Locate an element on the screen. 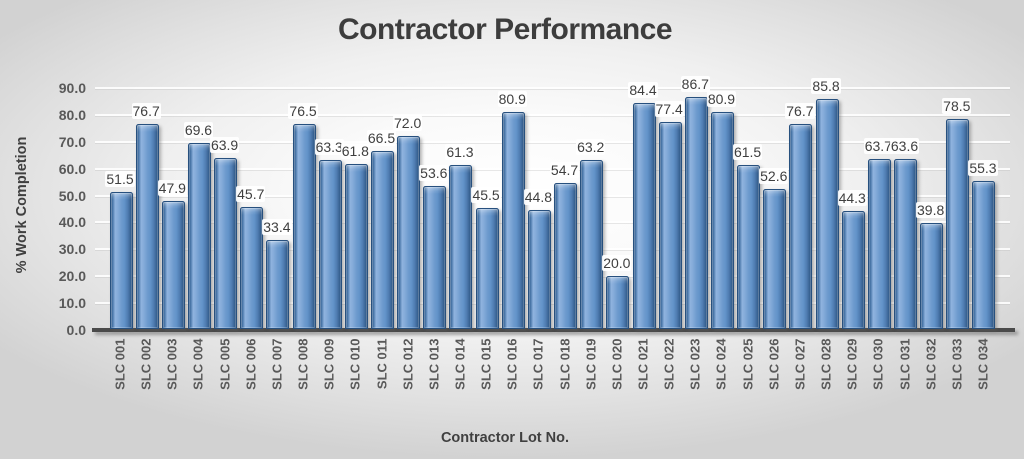 The image size is (1024, 459). x-tick-label: SLC 029 is located at coordinates (852, 364).